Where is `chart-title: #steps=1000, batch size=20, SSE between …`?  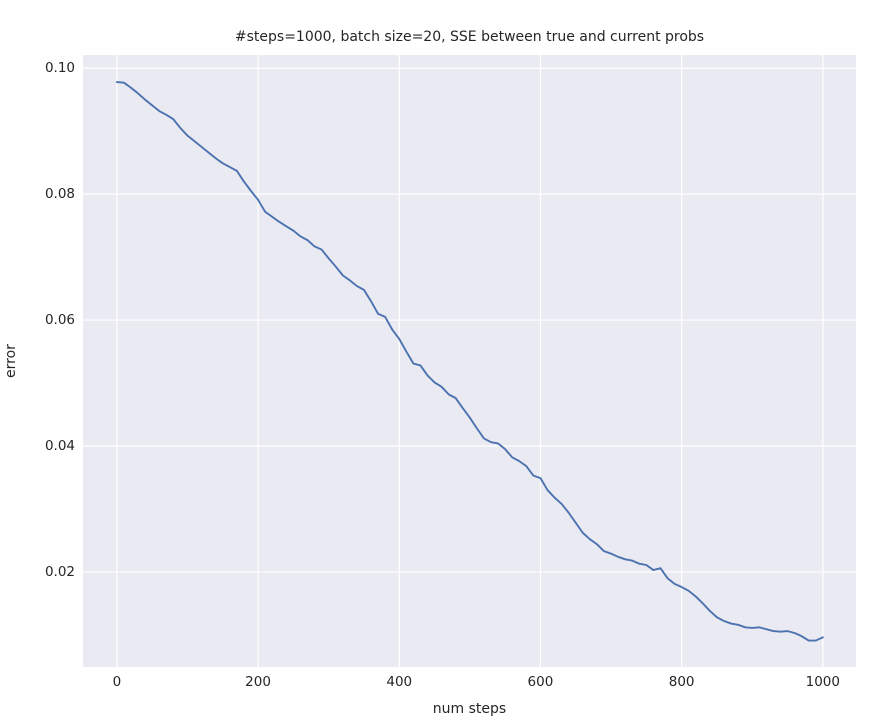 chart-title: #steps=1000, batch size=20, SSE between … is located at coordinates (469, 37).